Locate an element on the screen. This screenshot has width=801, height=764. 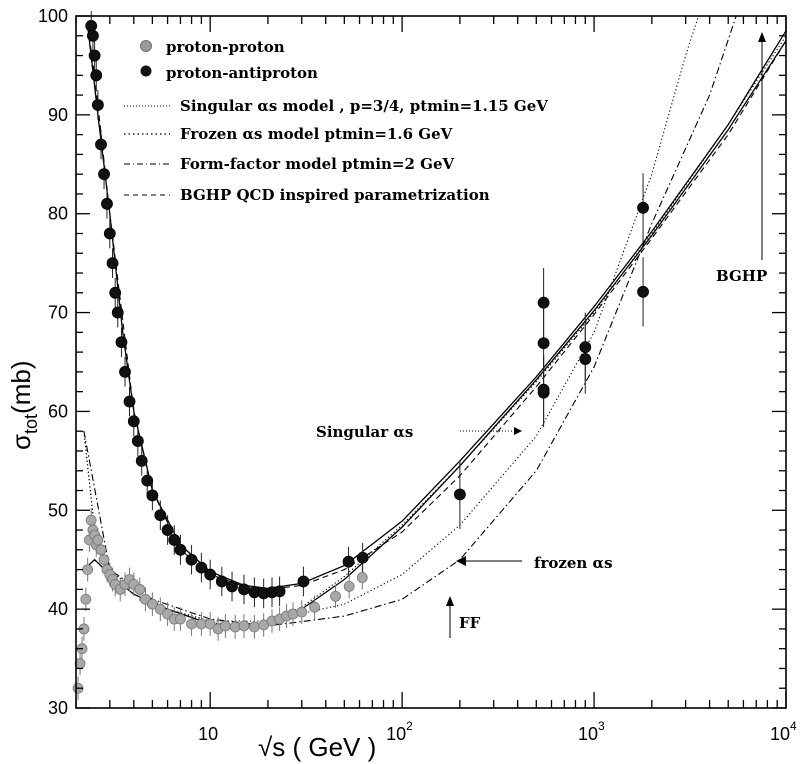
y-label-sigma: σ is located at coordinates (21, 442).